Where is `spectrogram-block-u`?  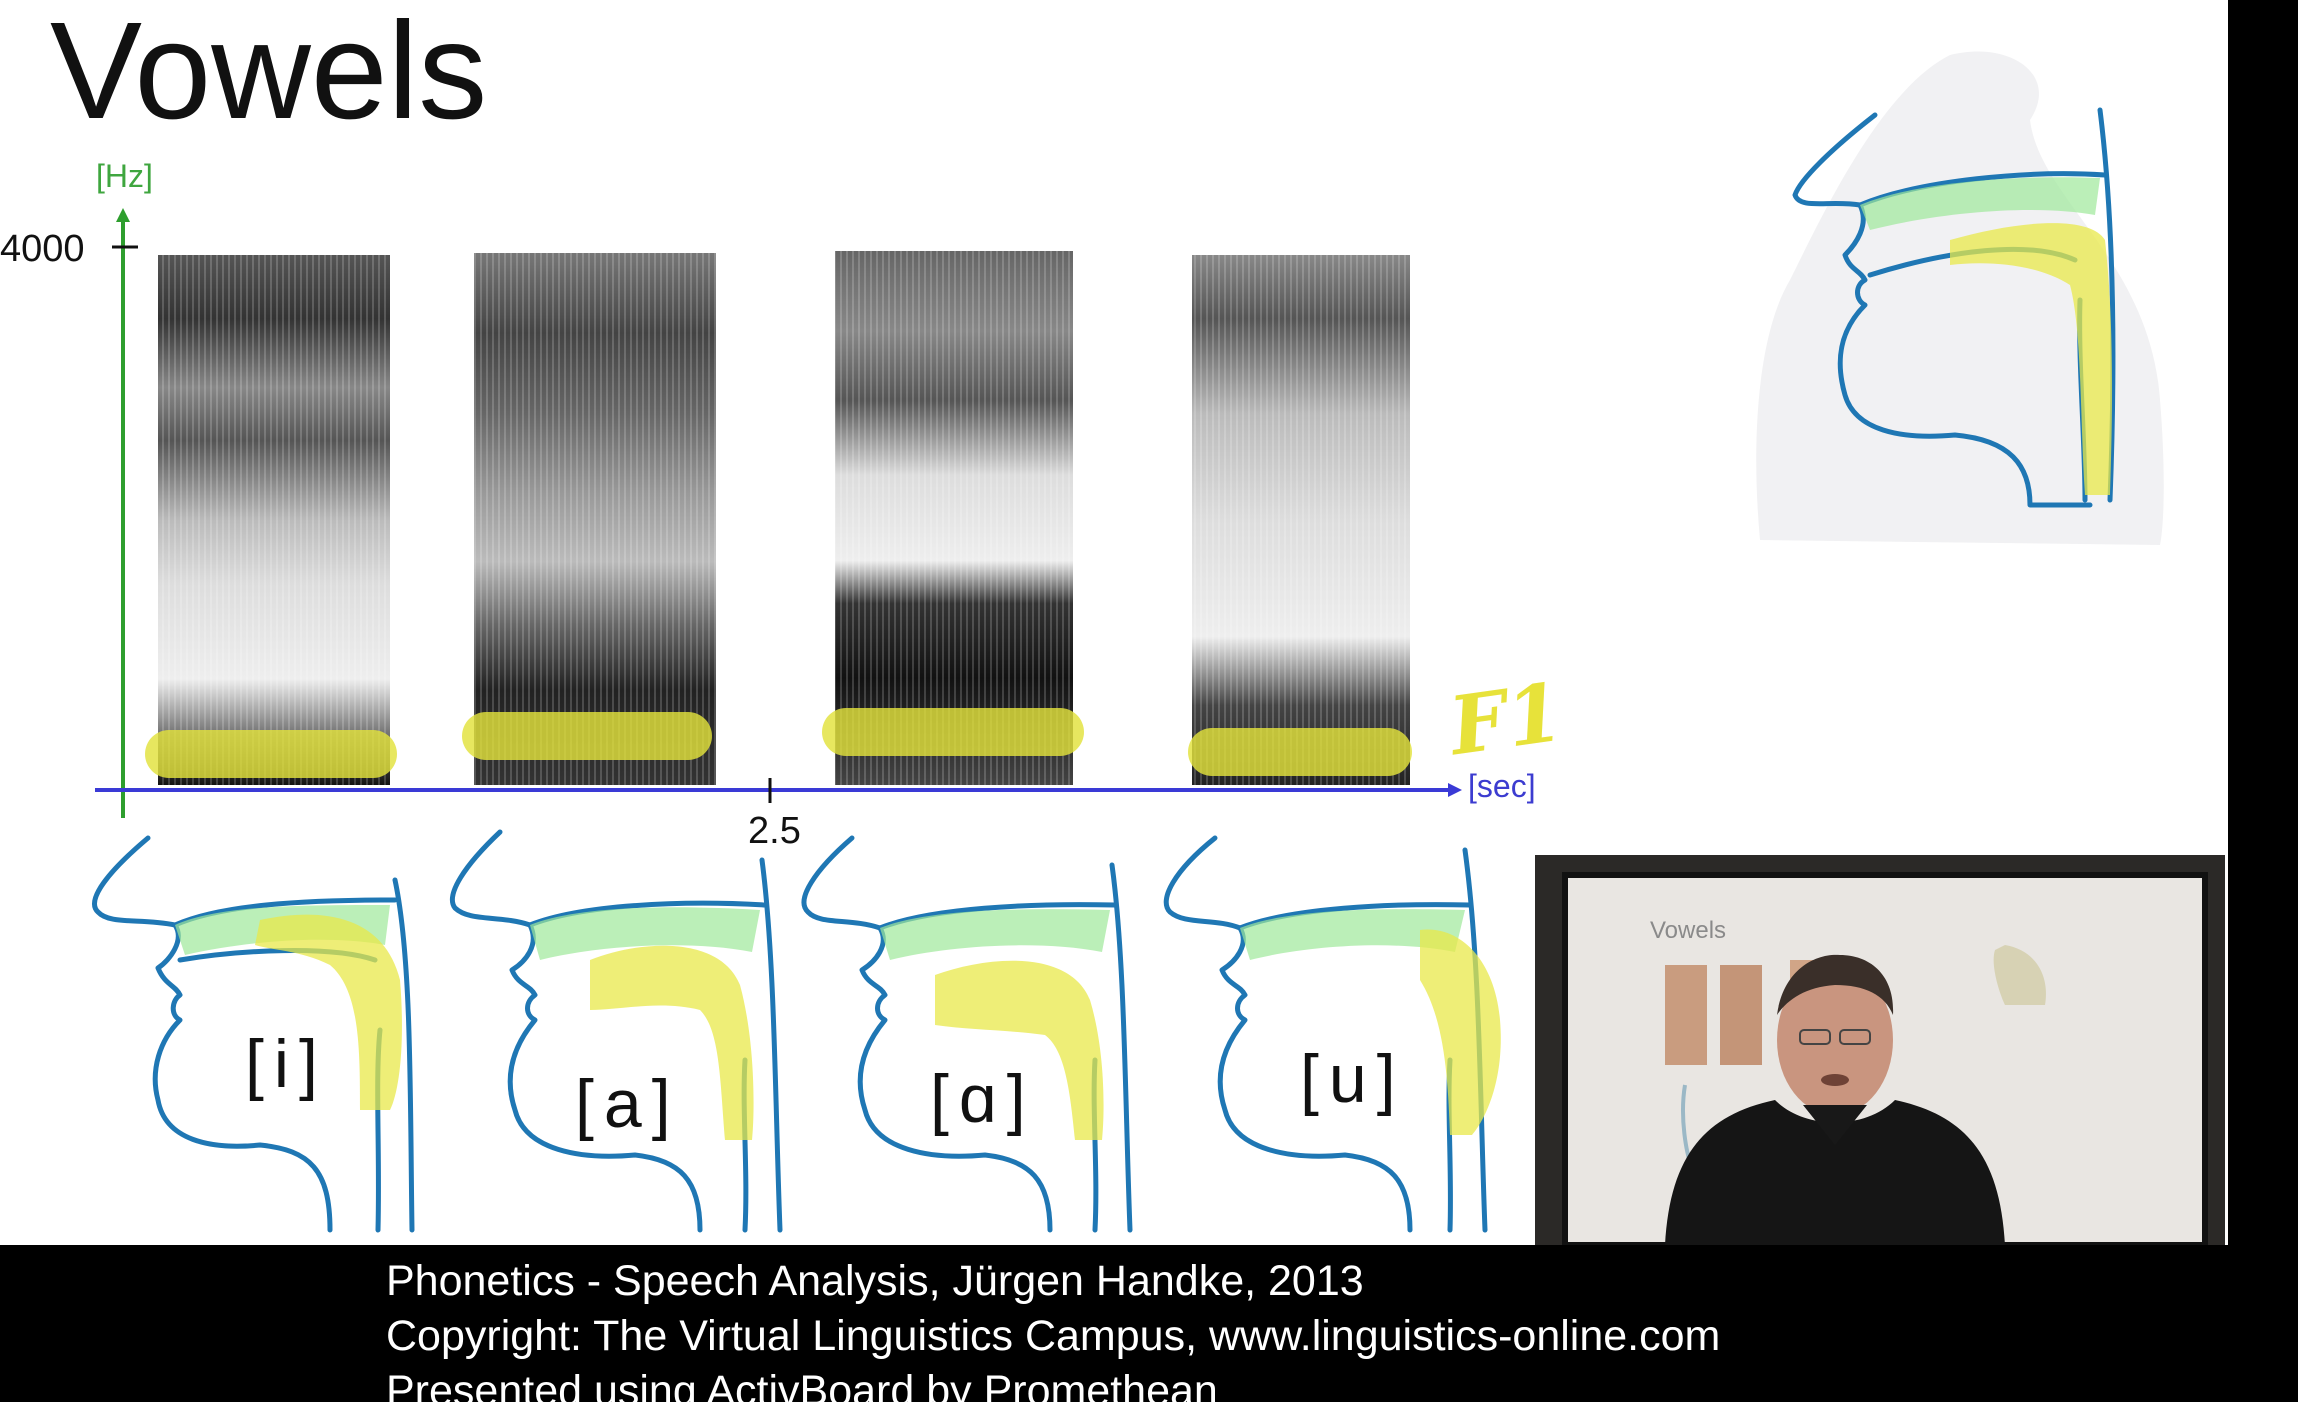 spectrogram-block-u is located at coordinates (1301, 520).